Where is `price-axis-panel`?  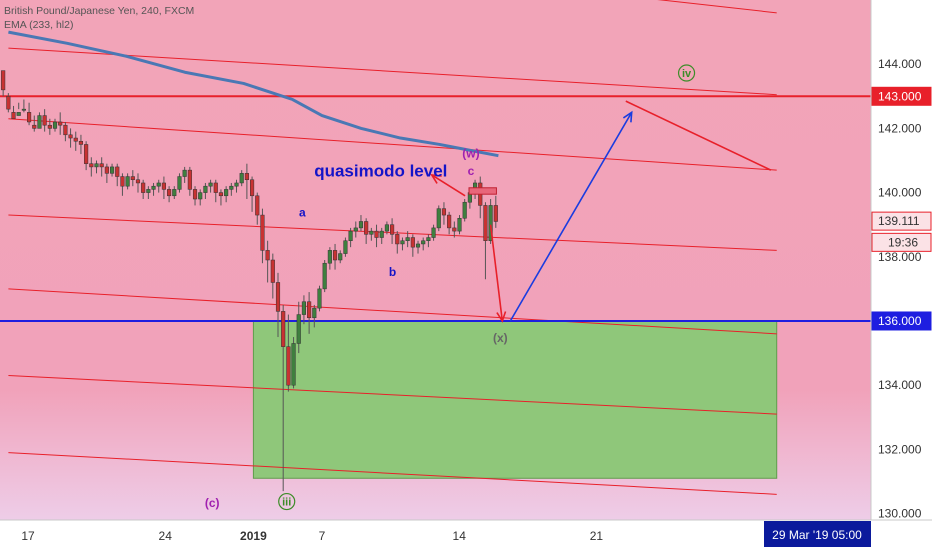
price-axis-panel is located at coordinates (901, 260).